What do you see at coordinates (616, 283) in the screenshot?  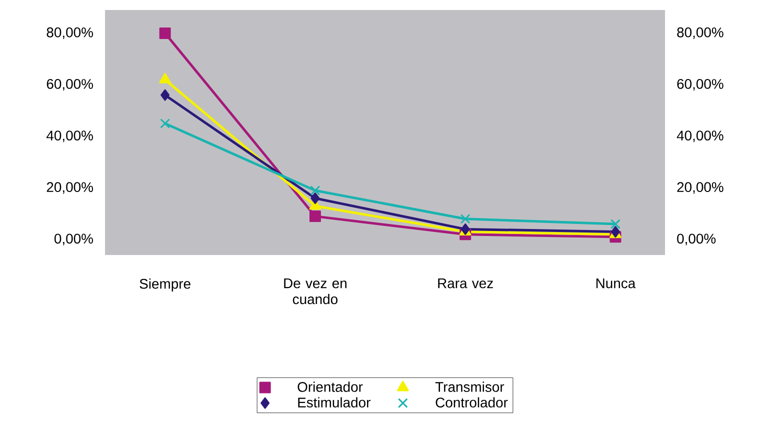 I see `x-tick-label: Nunca` at bounding box center [616, 283].